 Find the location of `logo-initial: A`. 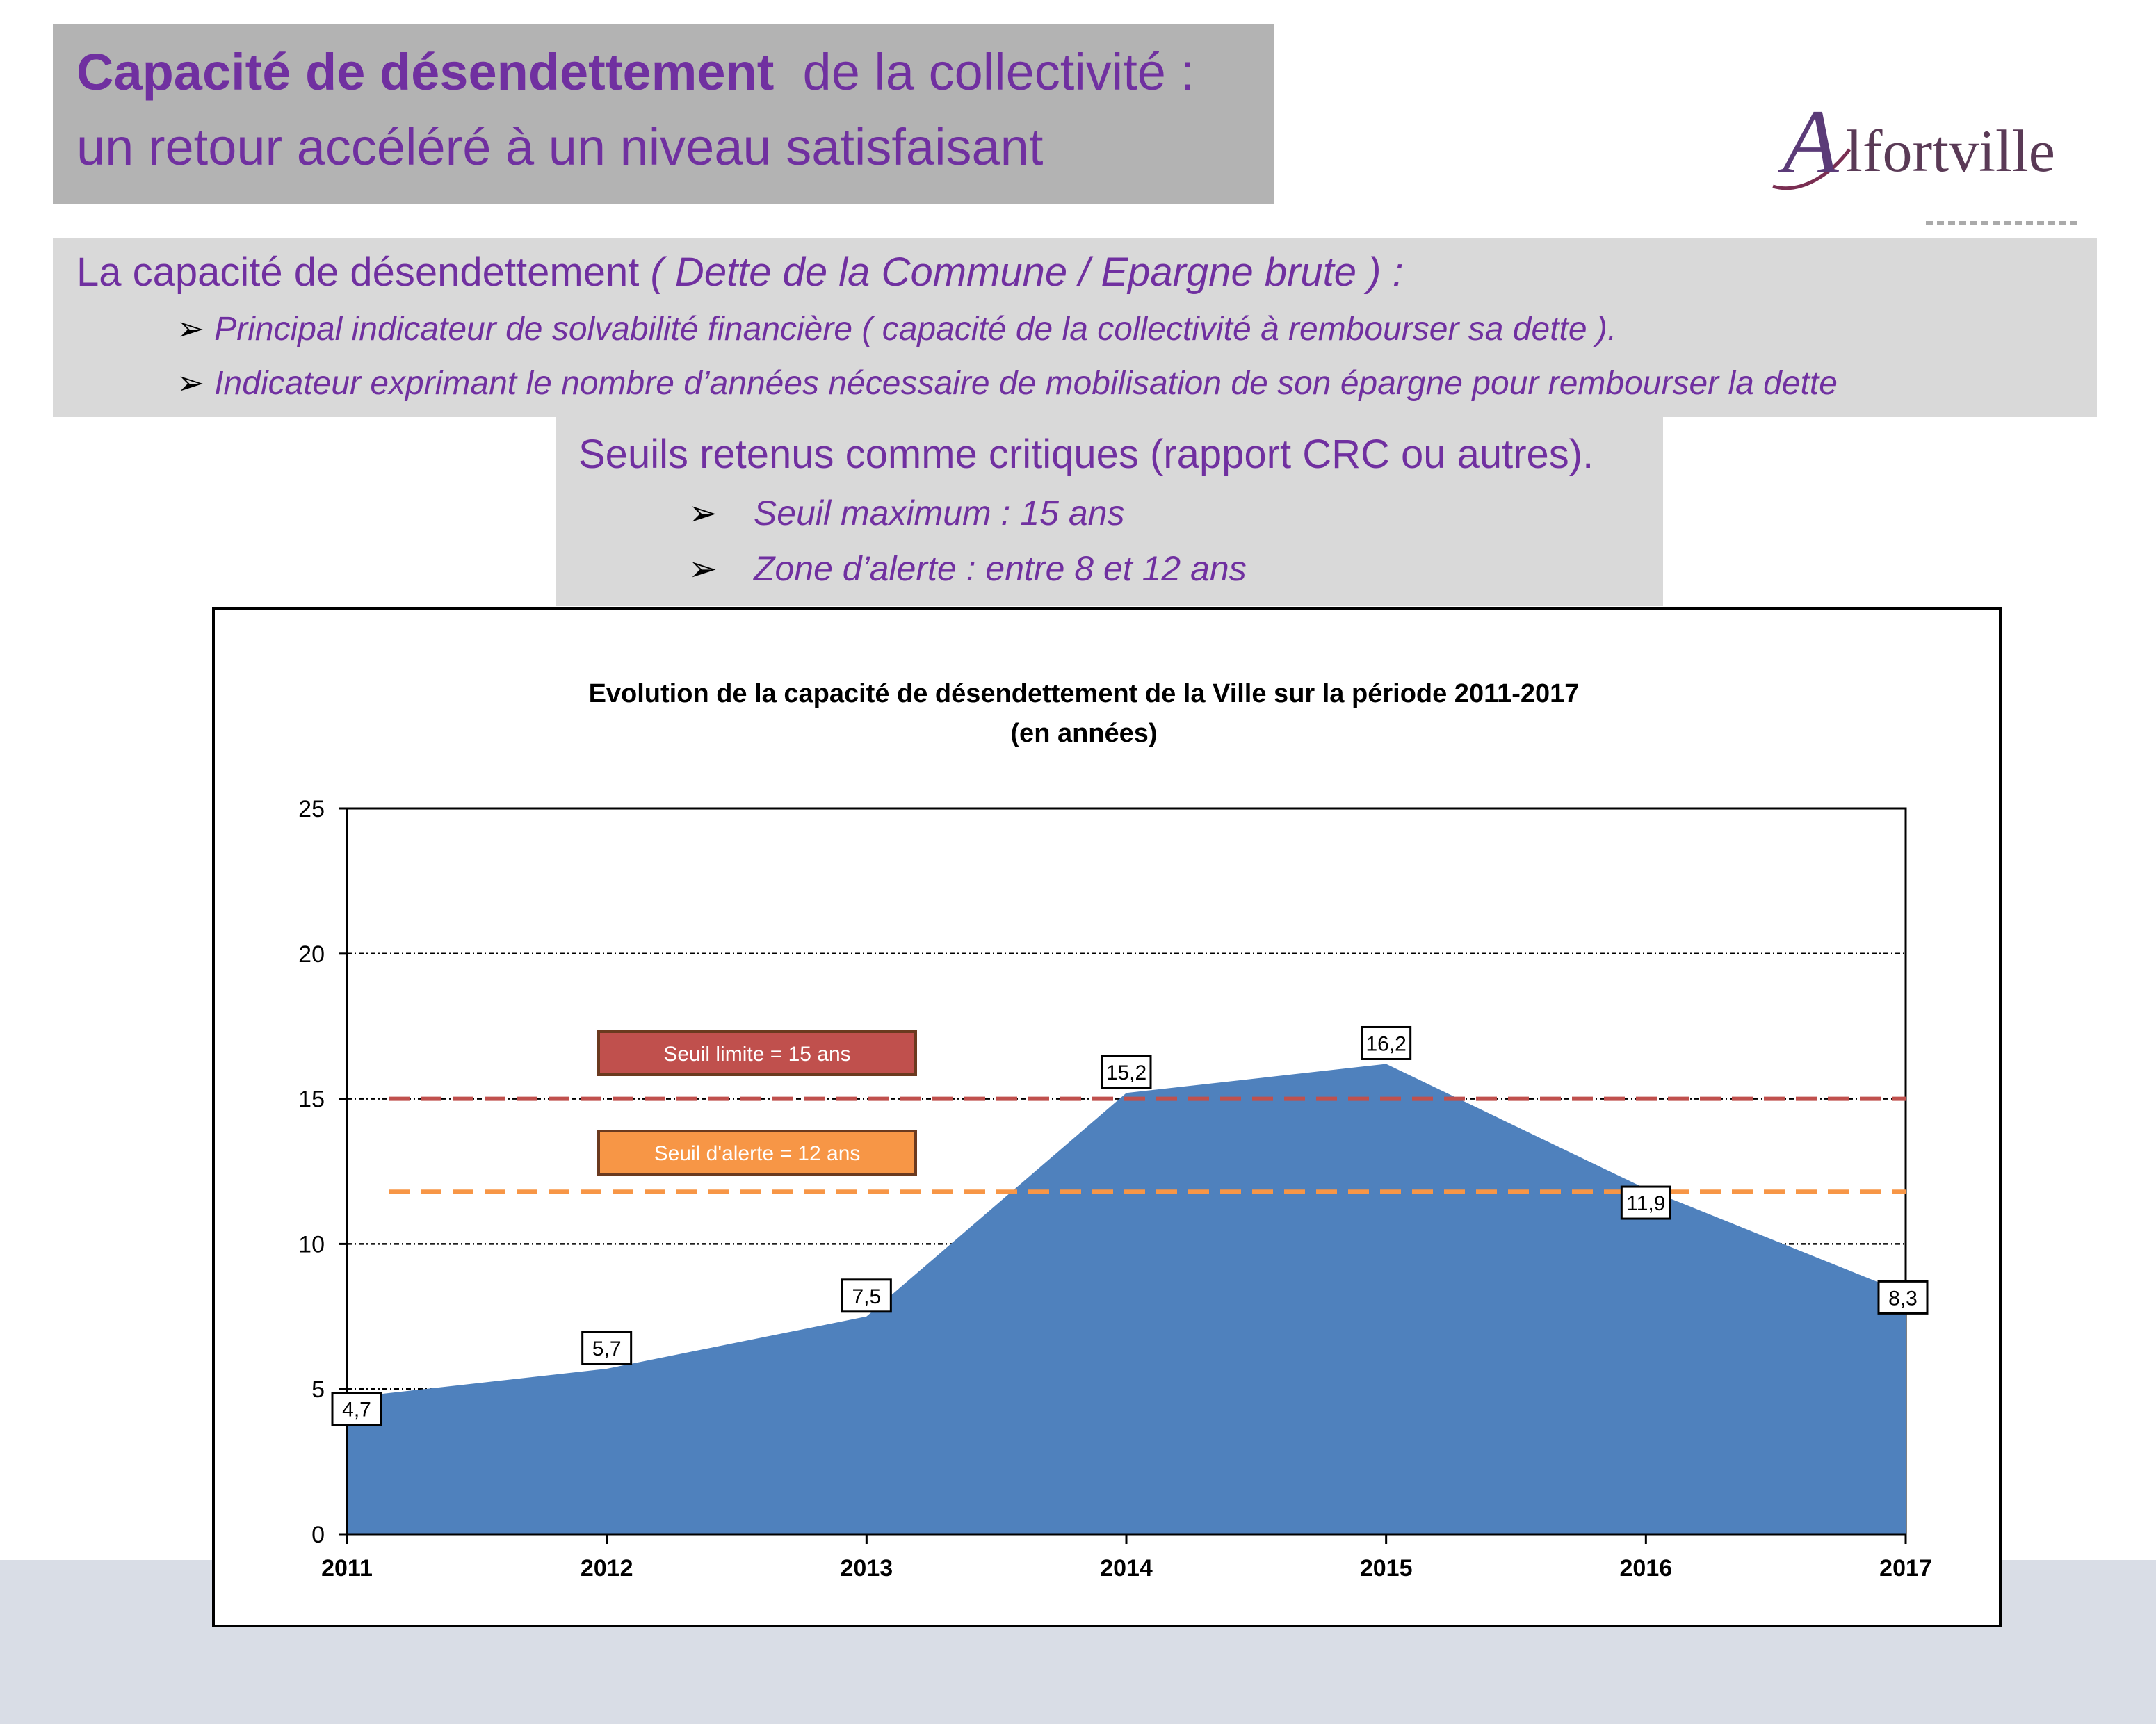

logo-initial: A is located at coordinates (1808, 142).